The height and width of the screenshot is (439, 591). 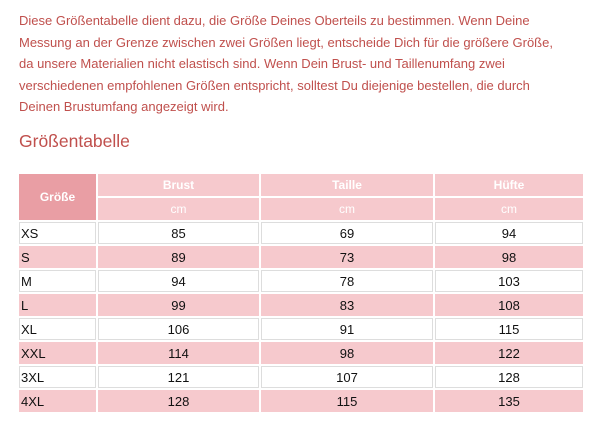 What do you see at coordinates (74, 141) in the screenshot?
I see `heading: Größentabelle` at bounding box center [74, 141].